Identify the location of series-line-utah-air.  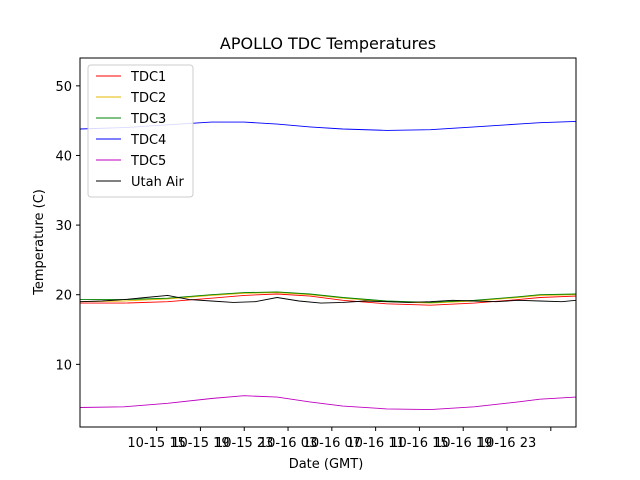
(328, 299).